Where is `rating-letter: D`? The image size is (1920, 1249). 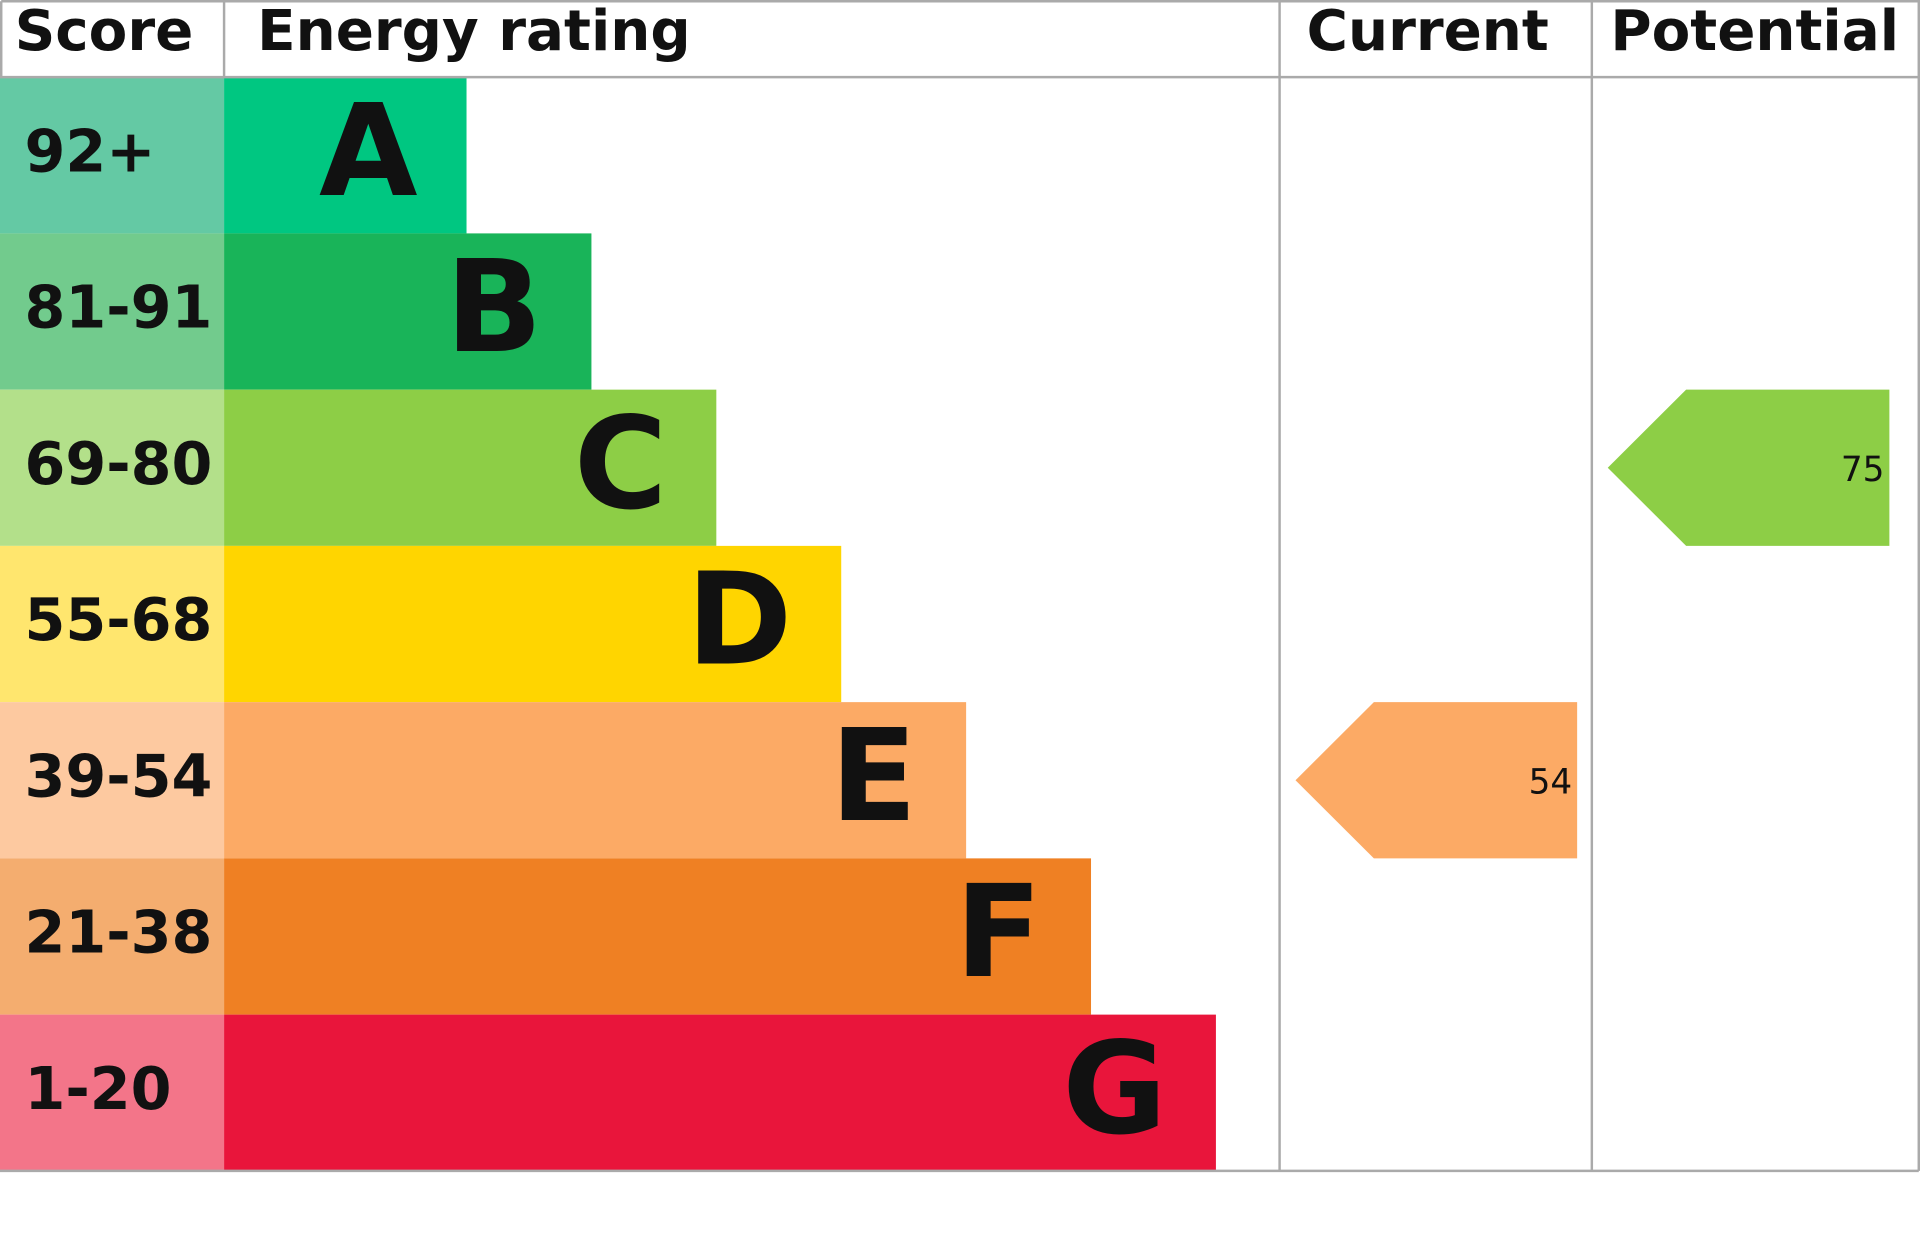
rating-letter: D is located at coordinates (740, 621).